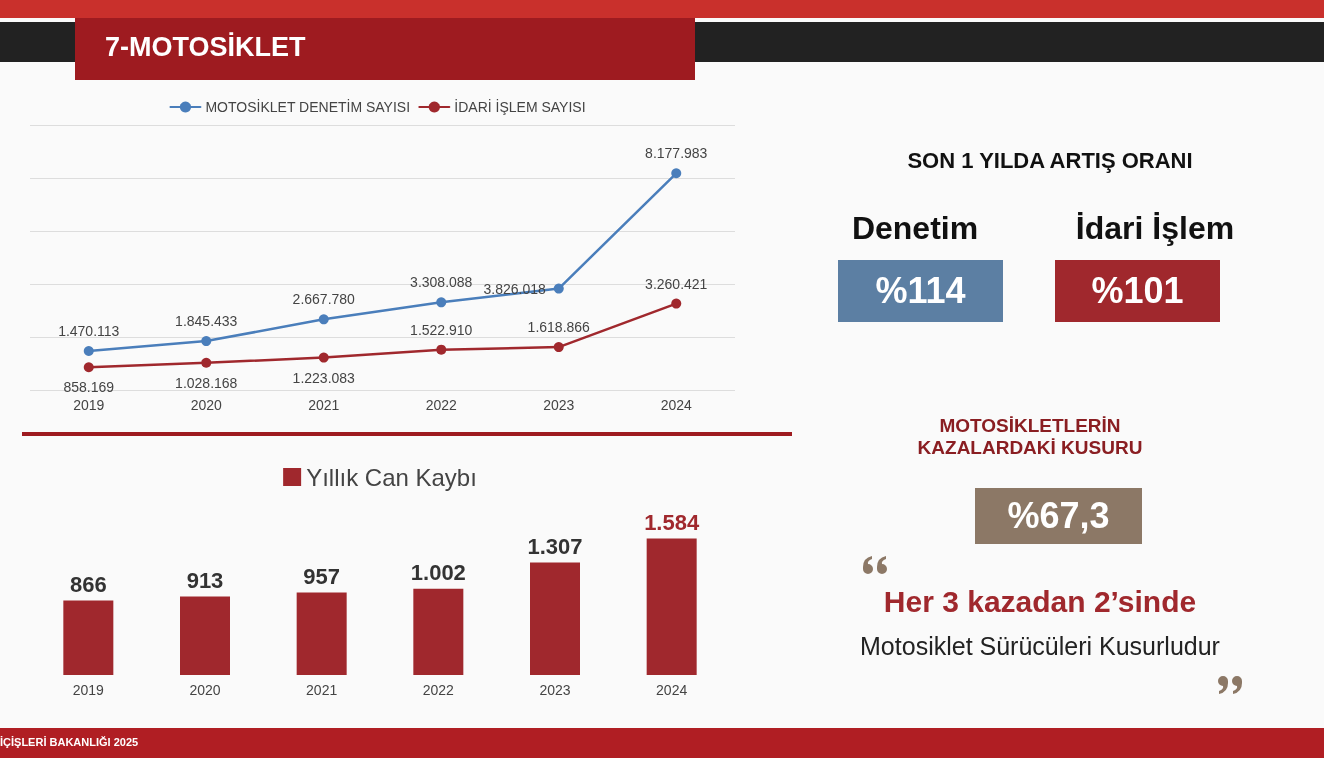  I want to click on data-label: 913, so click(205, 580).